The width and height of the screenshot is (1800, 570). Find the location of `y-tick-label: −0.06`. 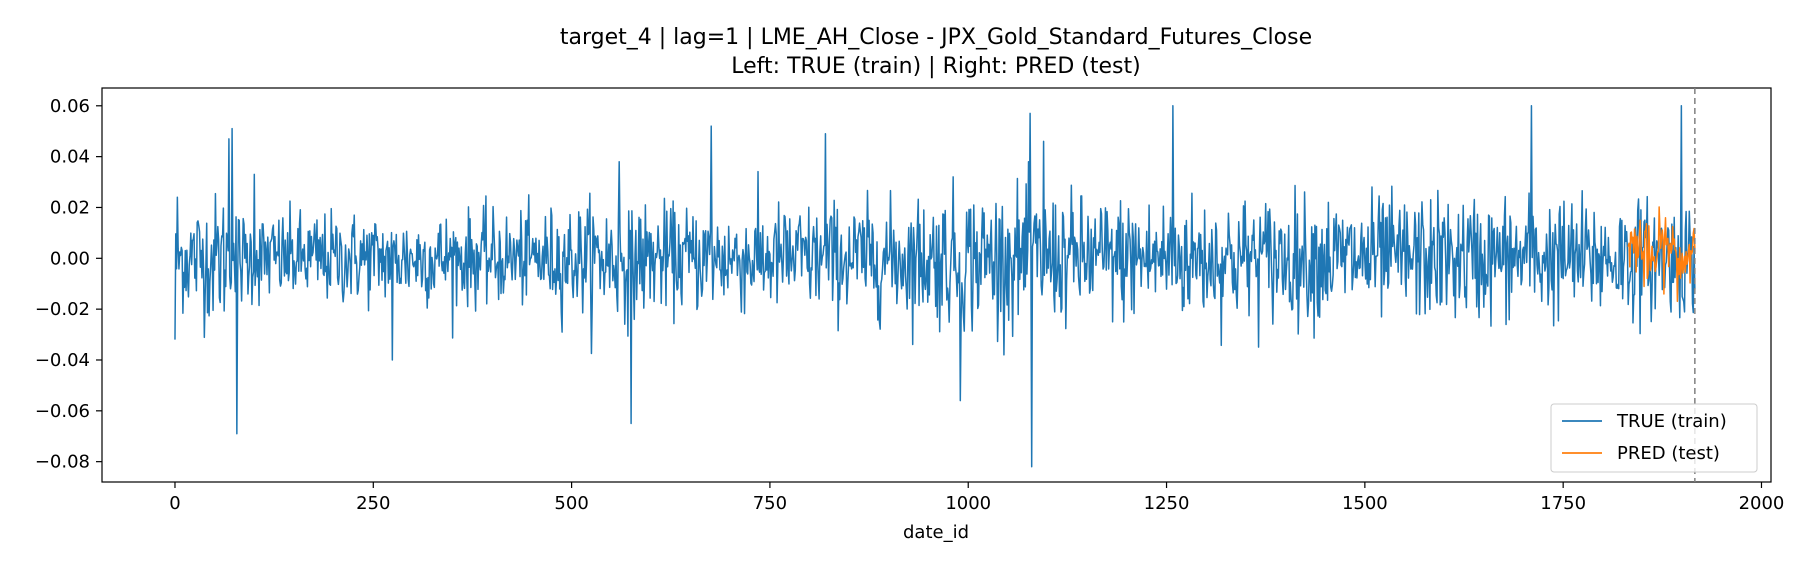

y-tick-label: −0.06 is located at coordinates (62, 411).